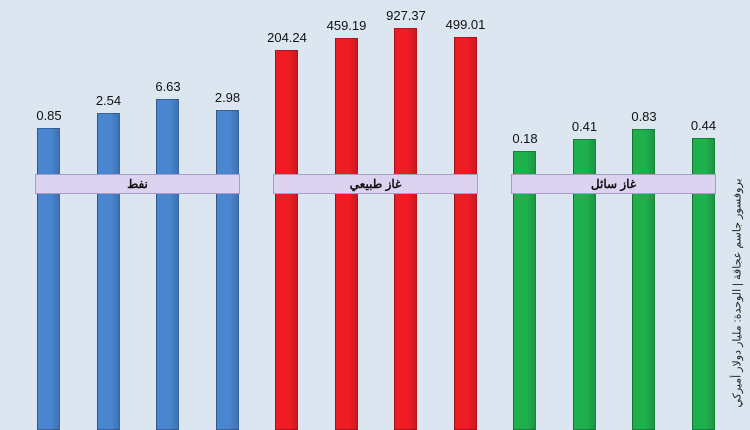 Image resolution: width=750 pixels, height=430 pixels. Describe the element at coordinates (406, 16) in the screenshot. I see `data-label: 927.37` at that location.